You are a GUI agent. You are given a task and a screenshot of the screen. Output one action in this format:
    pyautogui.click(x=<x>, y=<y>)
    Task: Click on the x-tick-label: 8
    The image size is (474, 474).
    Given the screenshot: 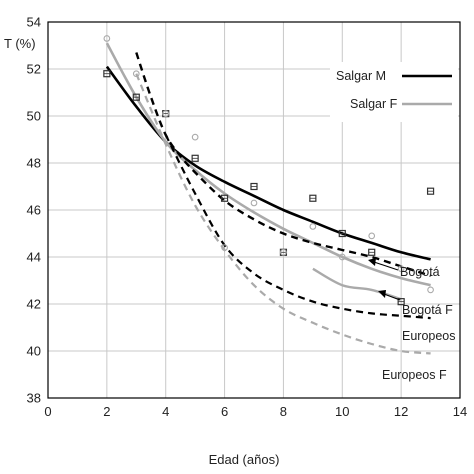 What is the action you would take?
    pyautogui.click(x=283, y=411)
    